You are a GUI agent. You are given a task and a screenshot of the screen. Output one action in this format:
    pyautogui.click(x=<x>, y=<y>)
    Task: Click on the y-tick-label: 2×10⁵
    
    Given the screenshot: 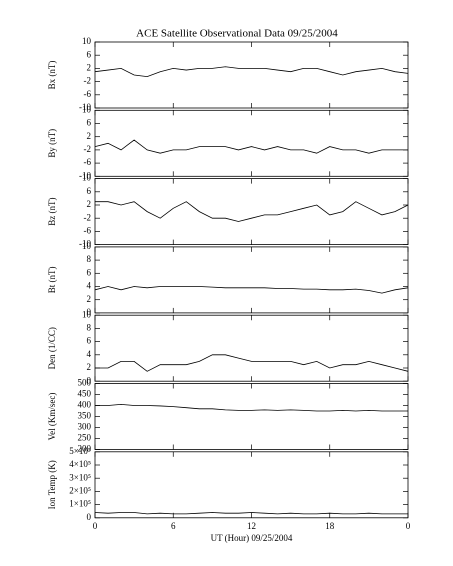 What is the action you would take?
    pyautogui.click(x=80, y=490)
    